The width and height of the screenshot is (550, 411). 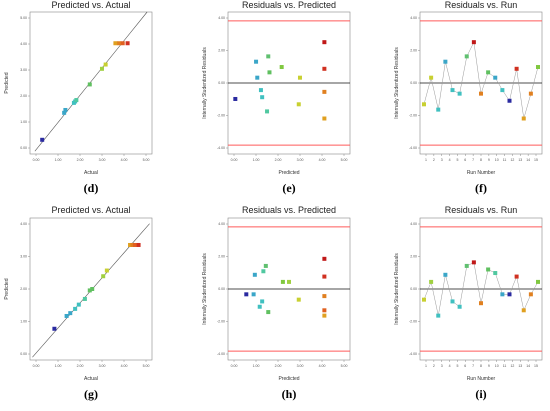 What do you see at coordinates (23, 18) in the screenshot?
I see `y-tick-label: 5.00` at bounding box center [23, 18].